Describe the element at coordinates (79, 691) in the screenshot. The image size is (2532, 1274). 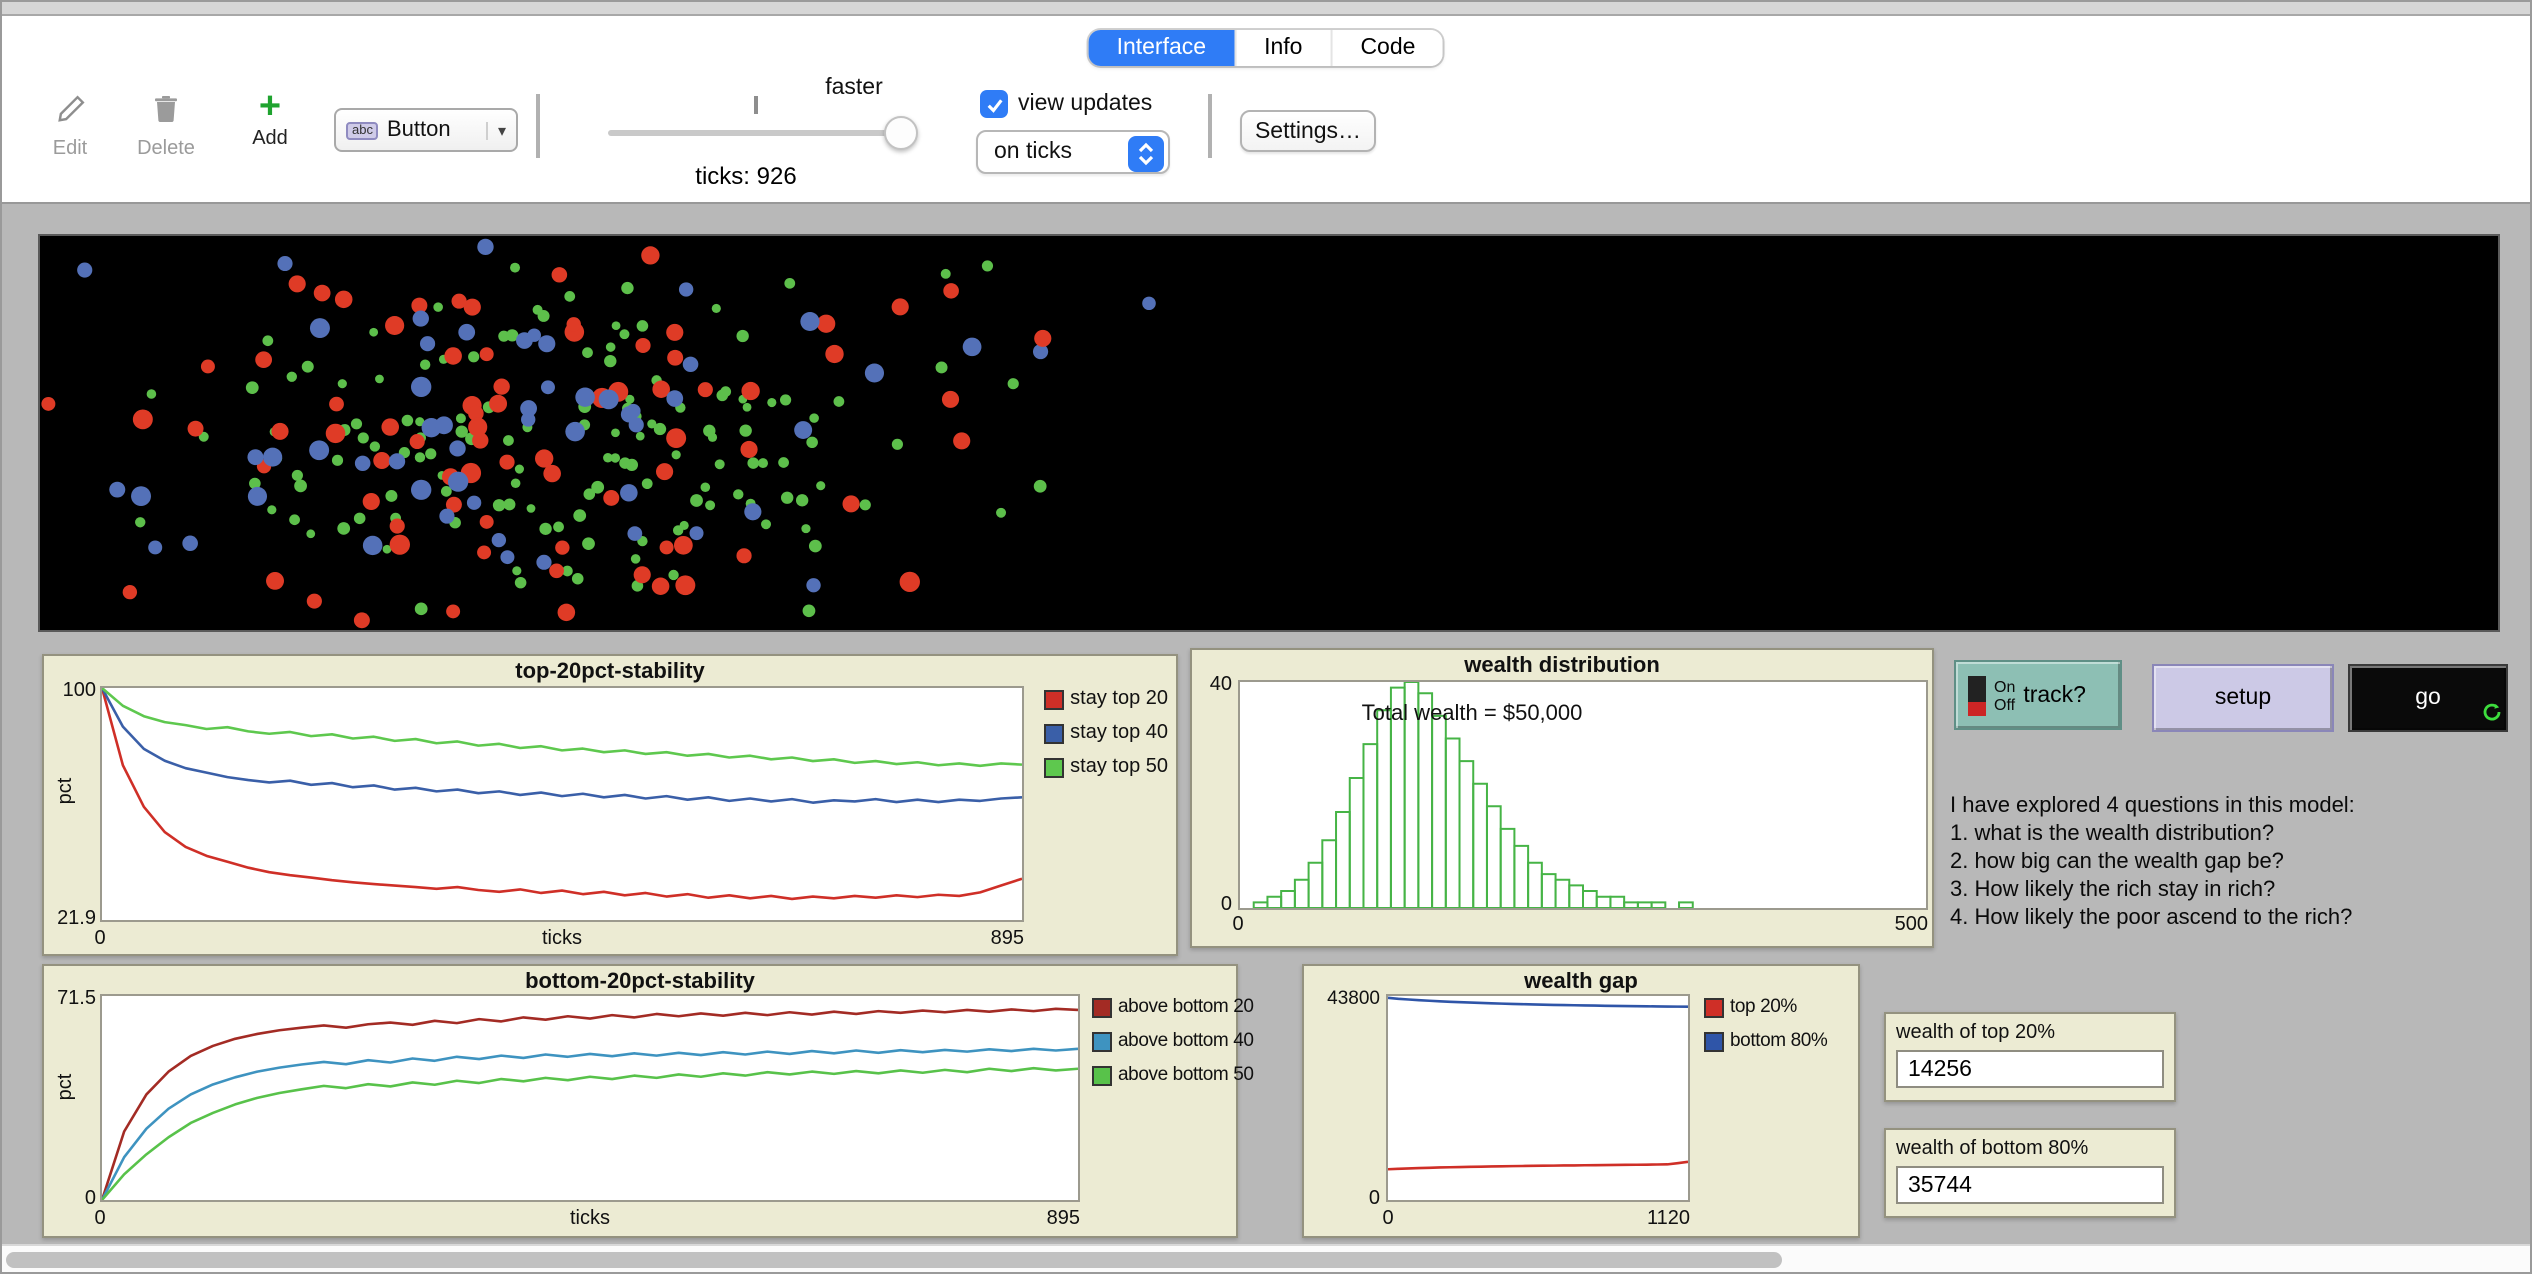
I see `y-max-tick: 100` at that location.